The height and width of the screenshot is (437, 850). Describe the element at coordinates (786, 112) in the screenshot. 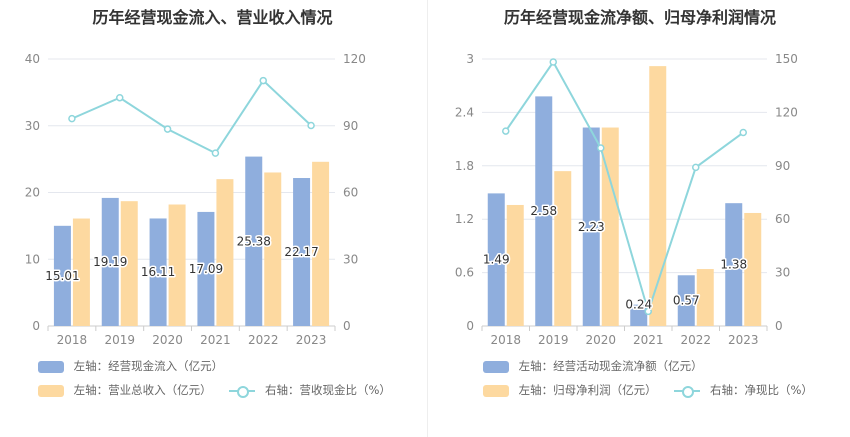

I see `right-axis-tick-label: 120` at that location.